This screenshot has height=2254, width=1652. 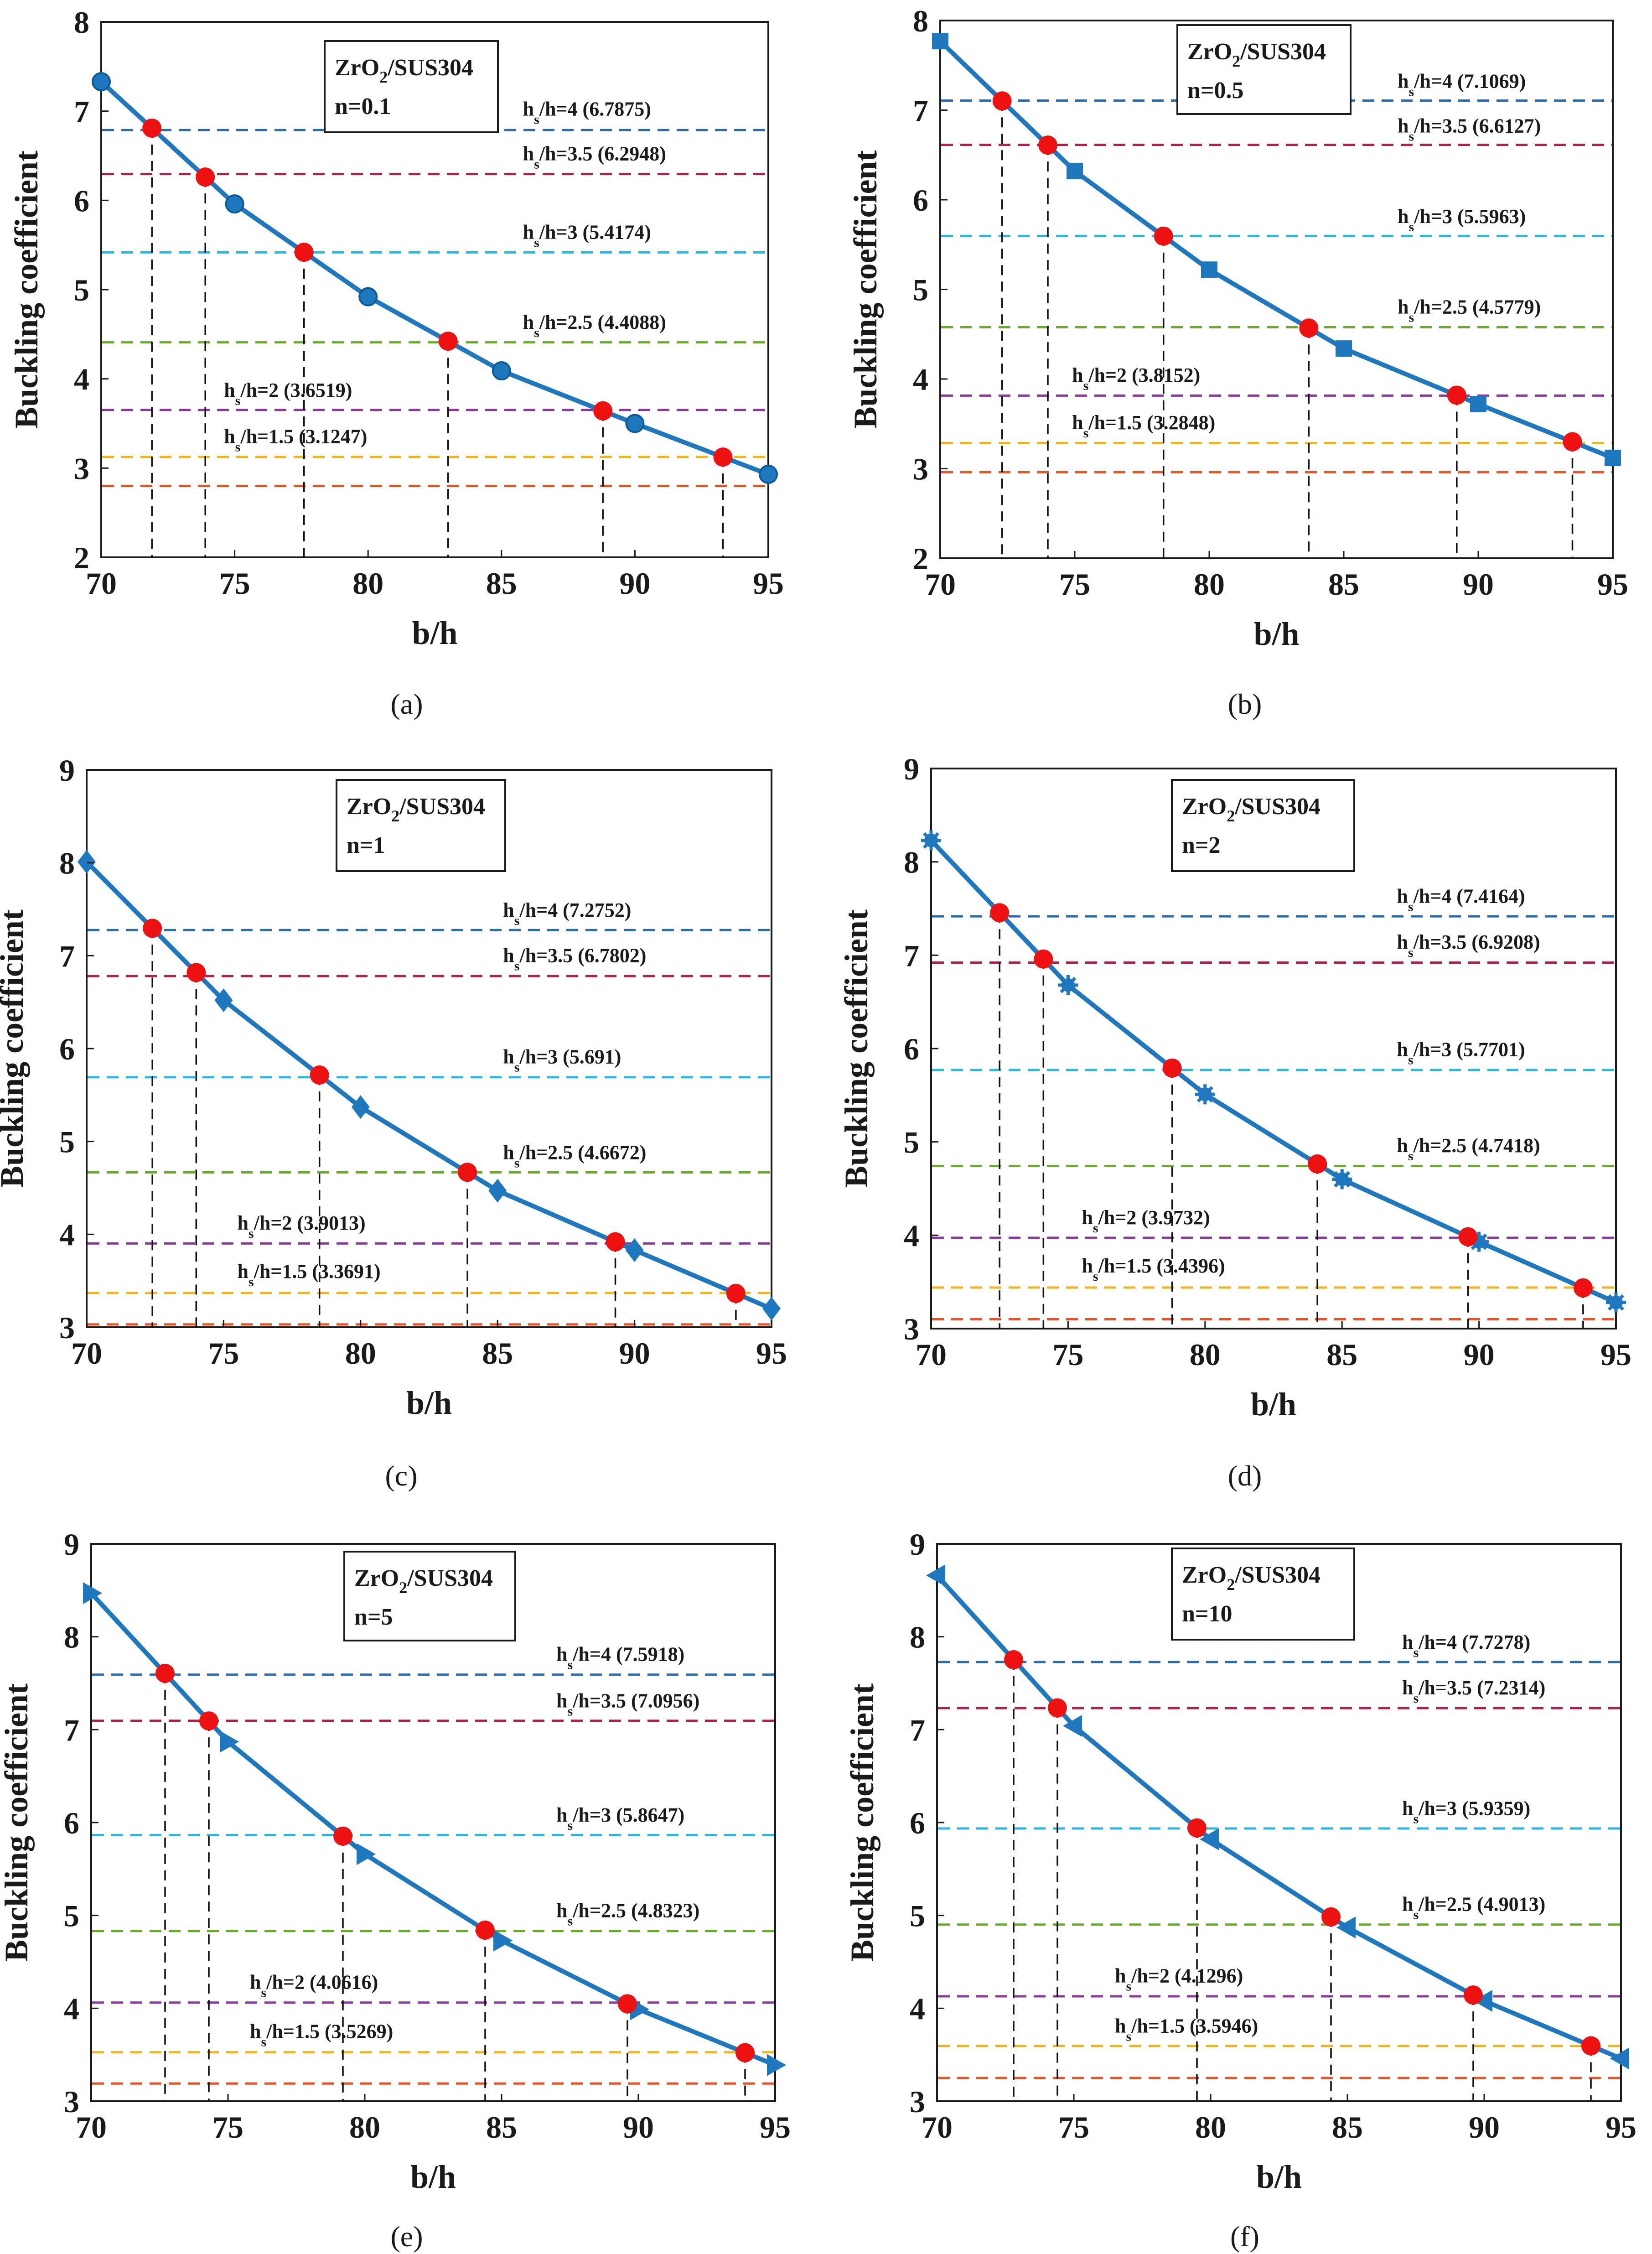 I want to click on y-axis-label: Buckling coefficient, so click(x=26, y=290).